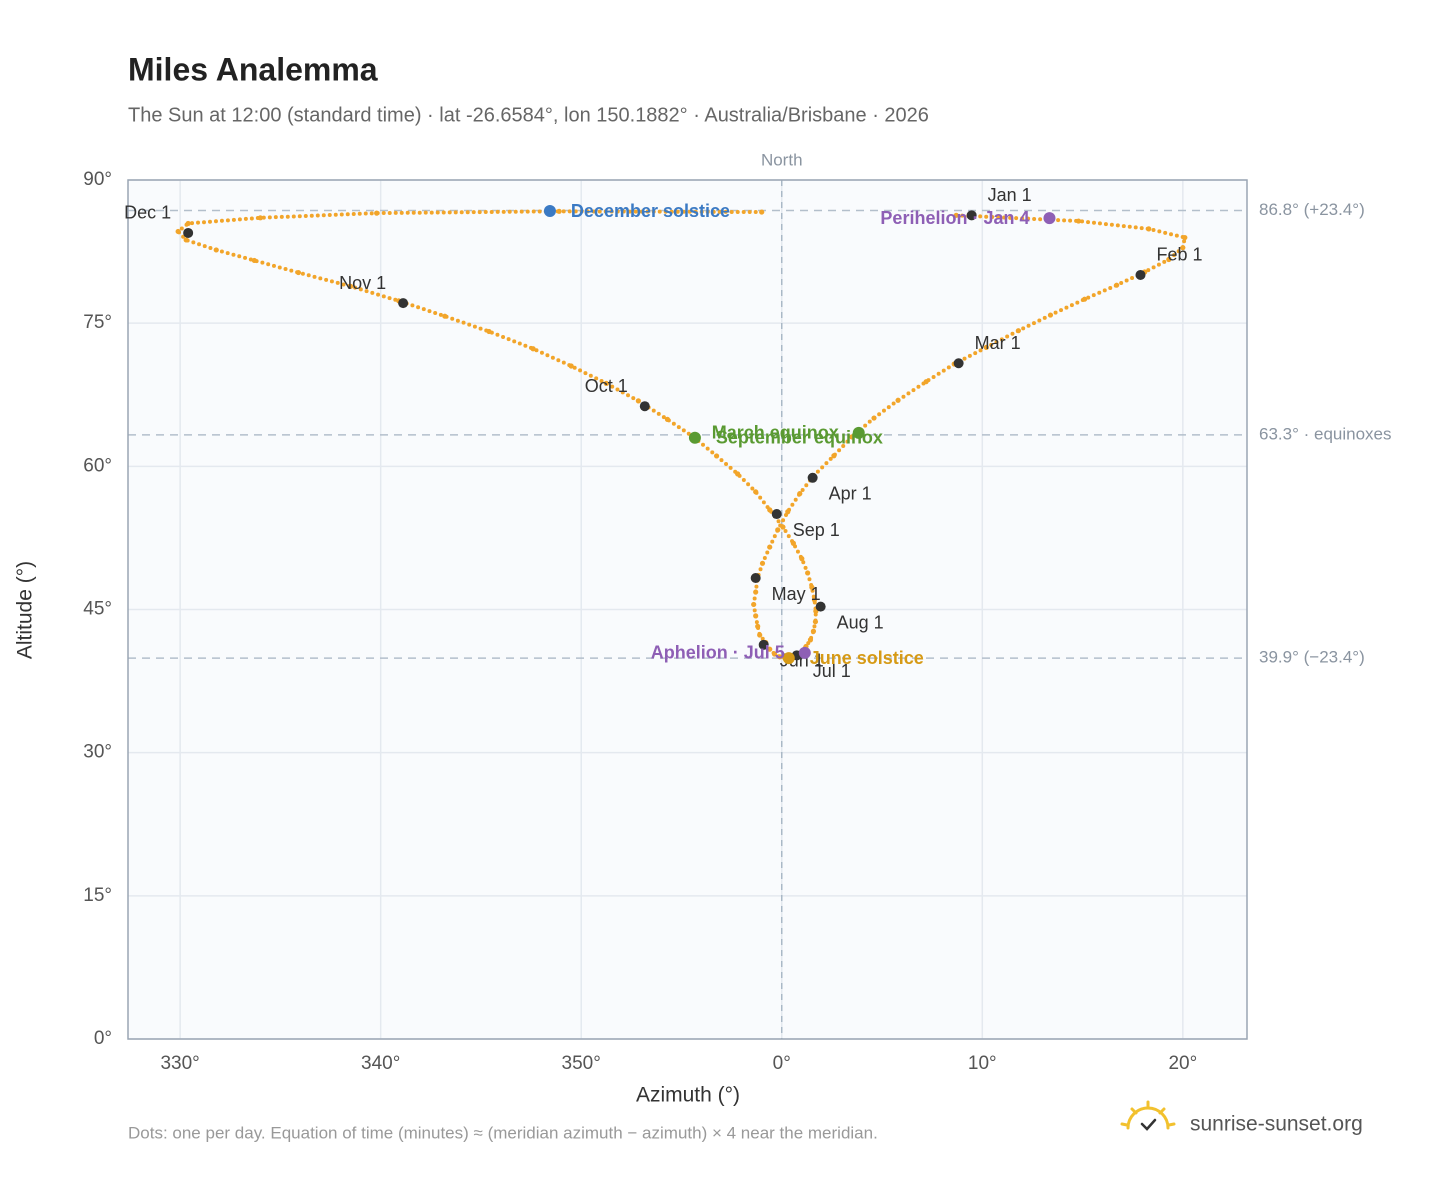 The height and width of the screenshot is (1188, 1448). What do you see at coordinates (860, 622) in the screenshot?
I see `month-label: Aug 1` at bounding box center [860, 622].